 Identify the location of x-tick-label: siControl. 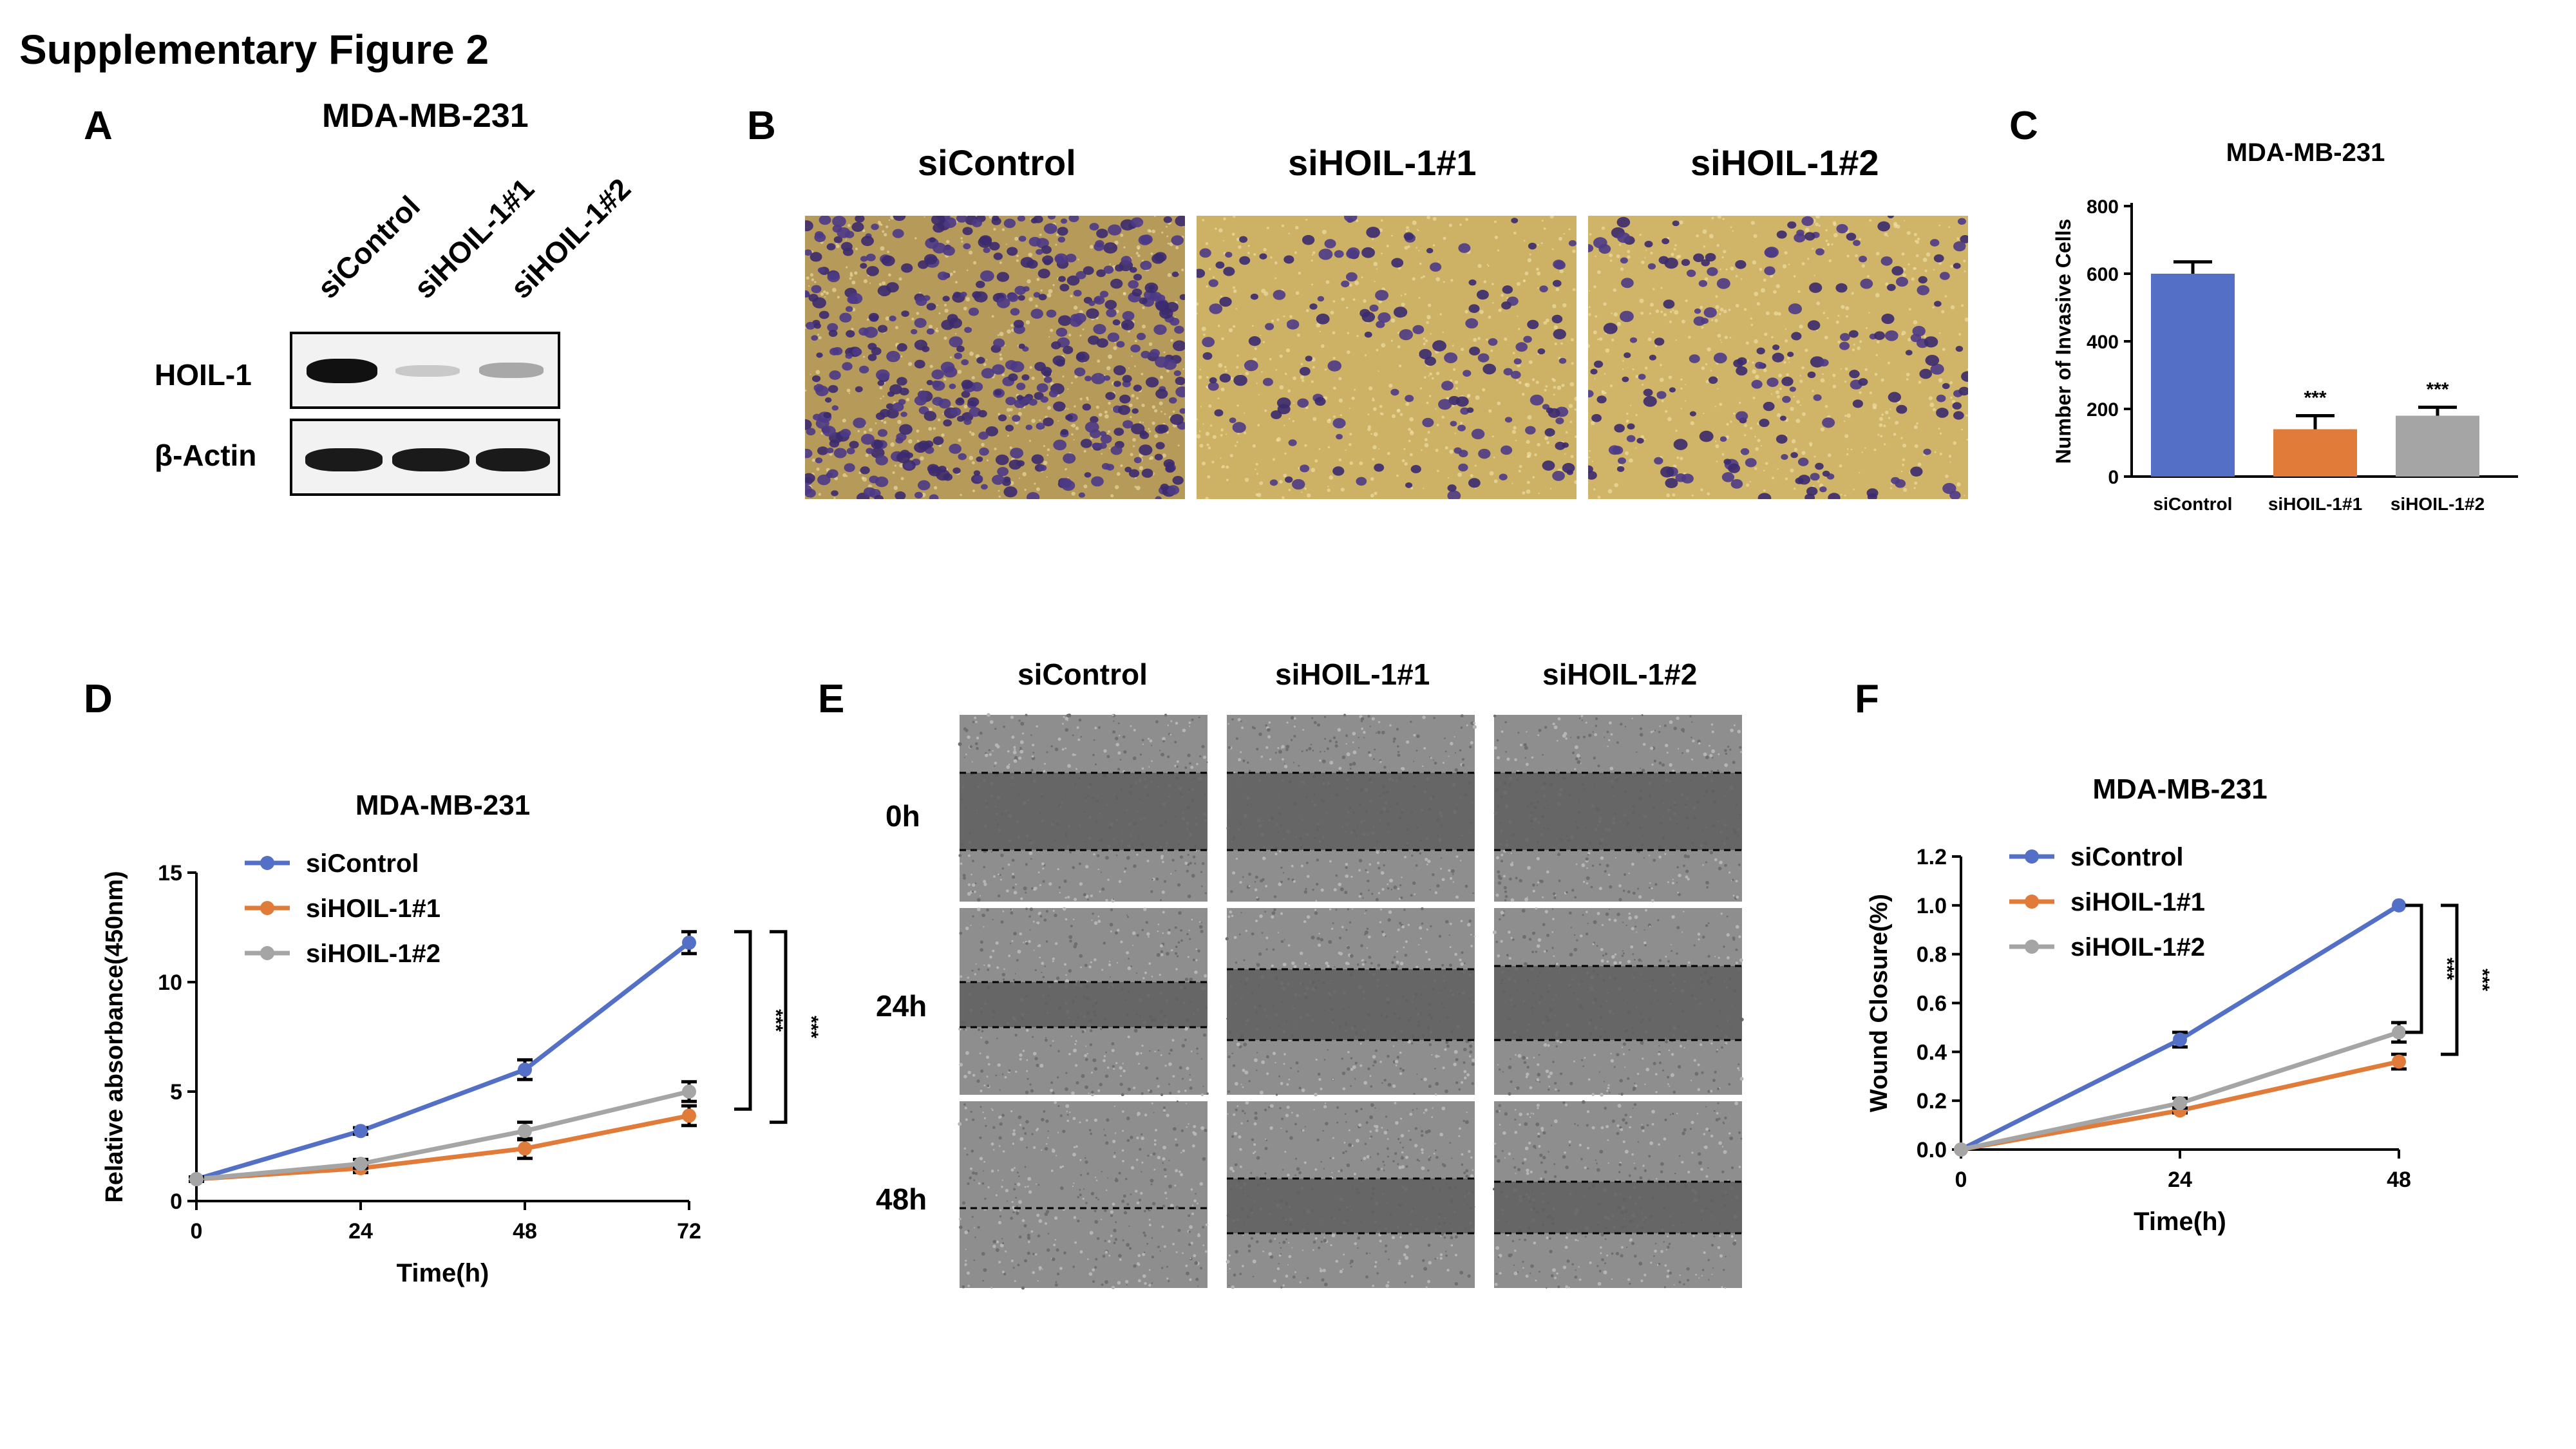
(2194, 504).